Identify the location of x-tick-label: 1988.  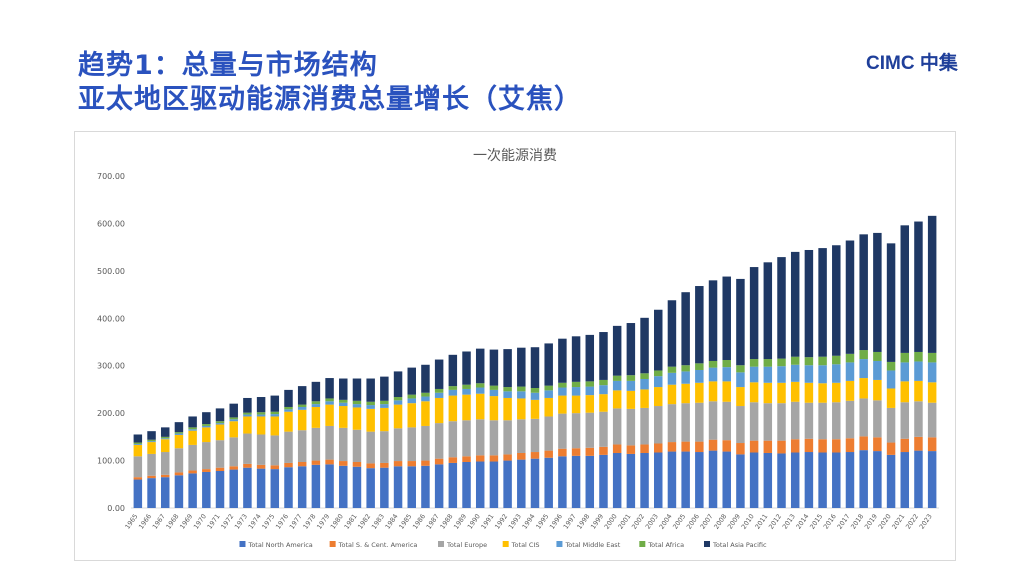
(446, 522).